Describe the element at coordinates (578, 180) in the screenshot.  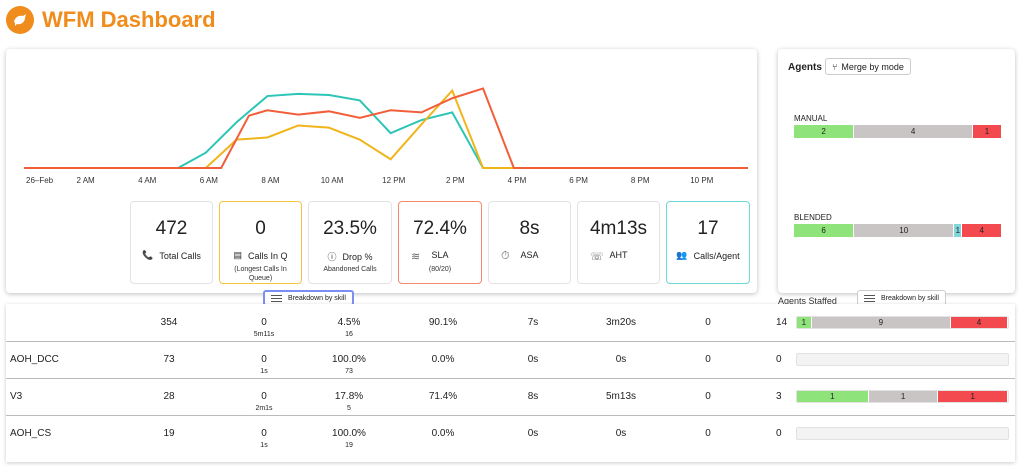
I see `x-tick-label: 6 PM` at that location.